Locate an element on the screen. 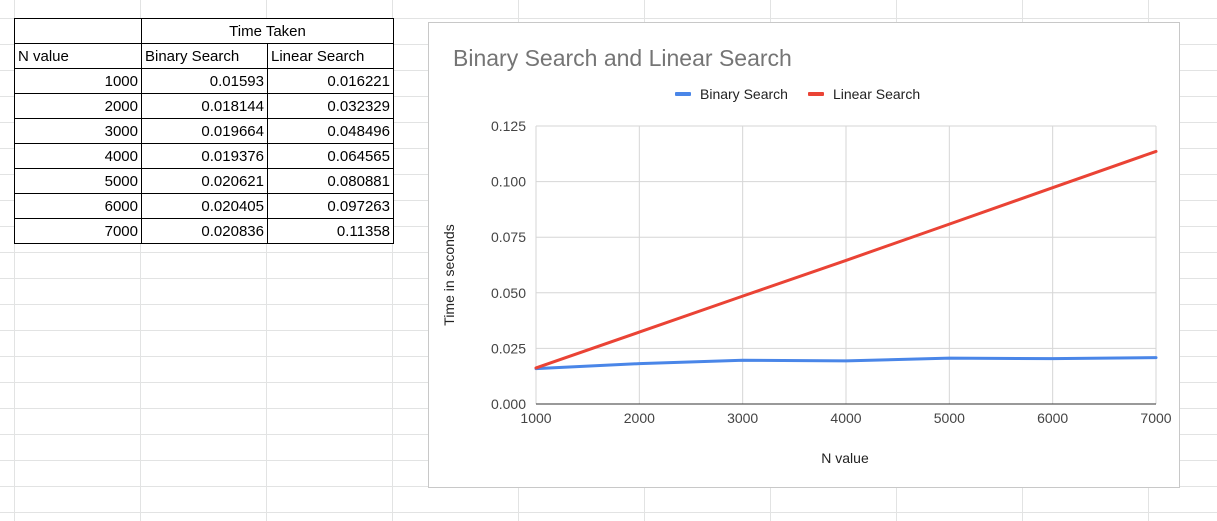 The image size is (1217, 521). cell-linear: 0.048496 is located at coordinates (330, 131).